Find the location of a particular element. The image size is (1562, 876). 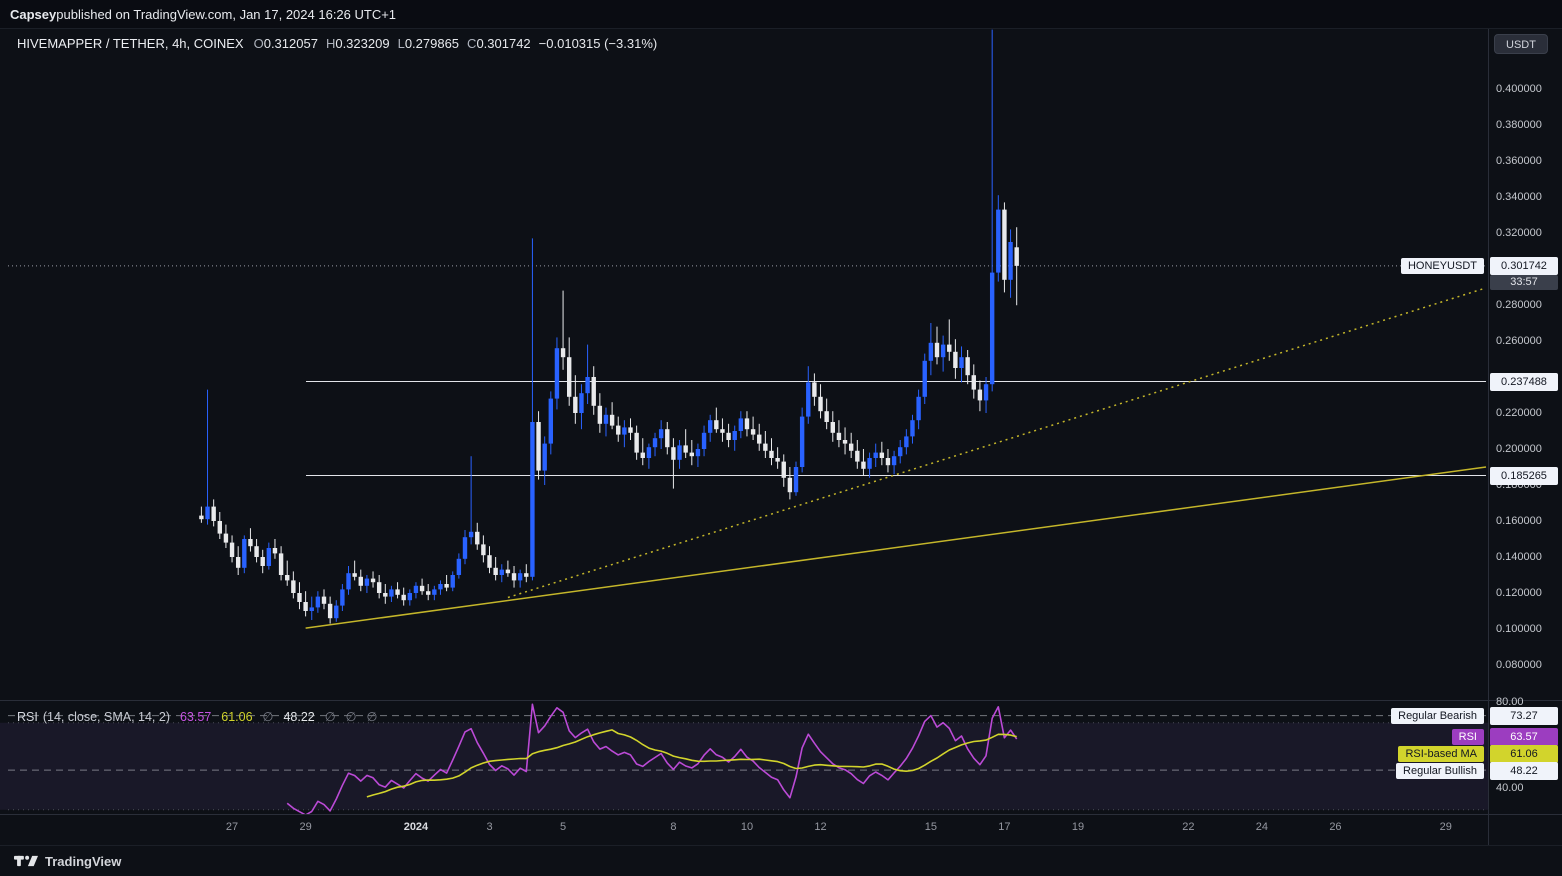

rsi-pane is located at coordinates (744, 759).